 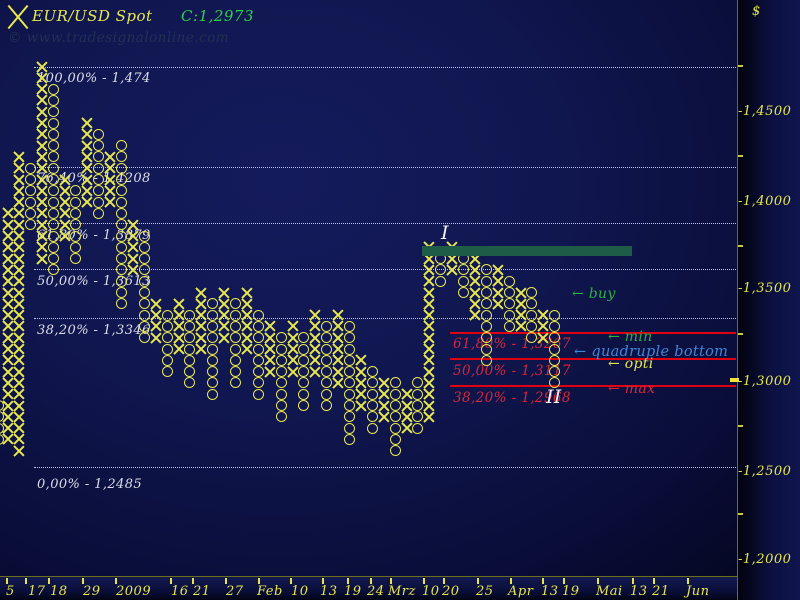 I want to click on time-axis-label: 20, so click(x=451, y=591).